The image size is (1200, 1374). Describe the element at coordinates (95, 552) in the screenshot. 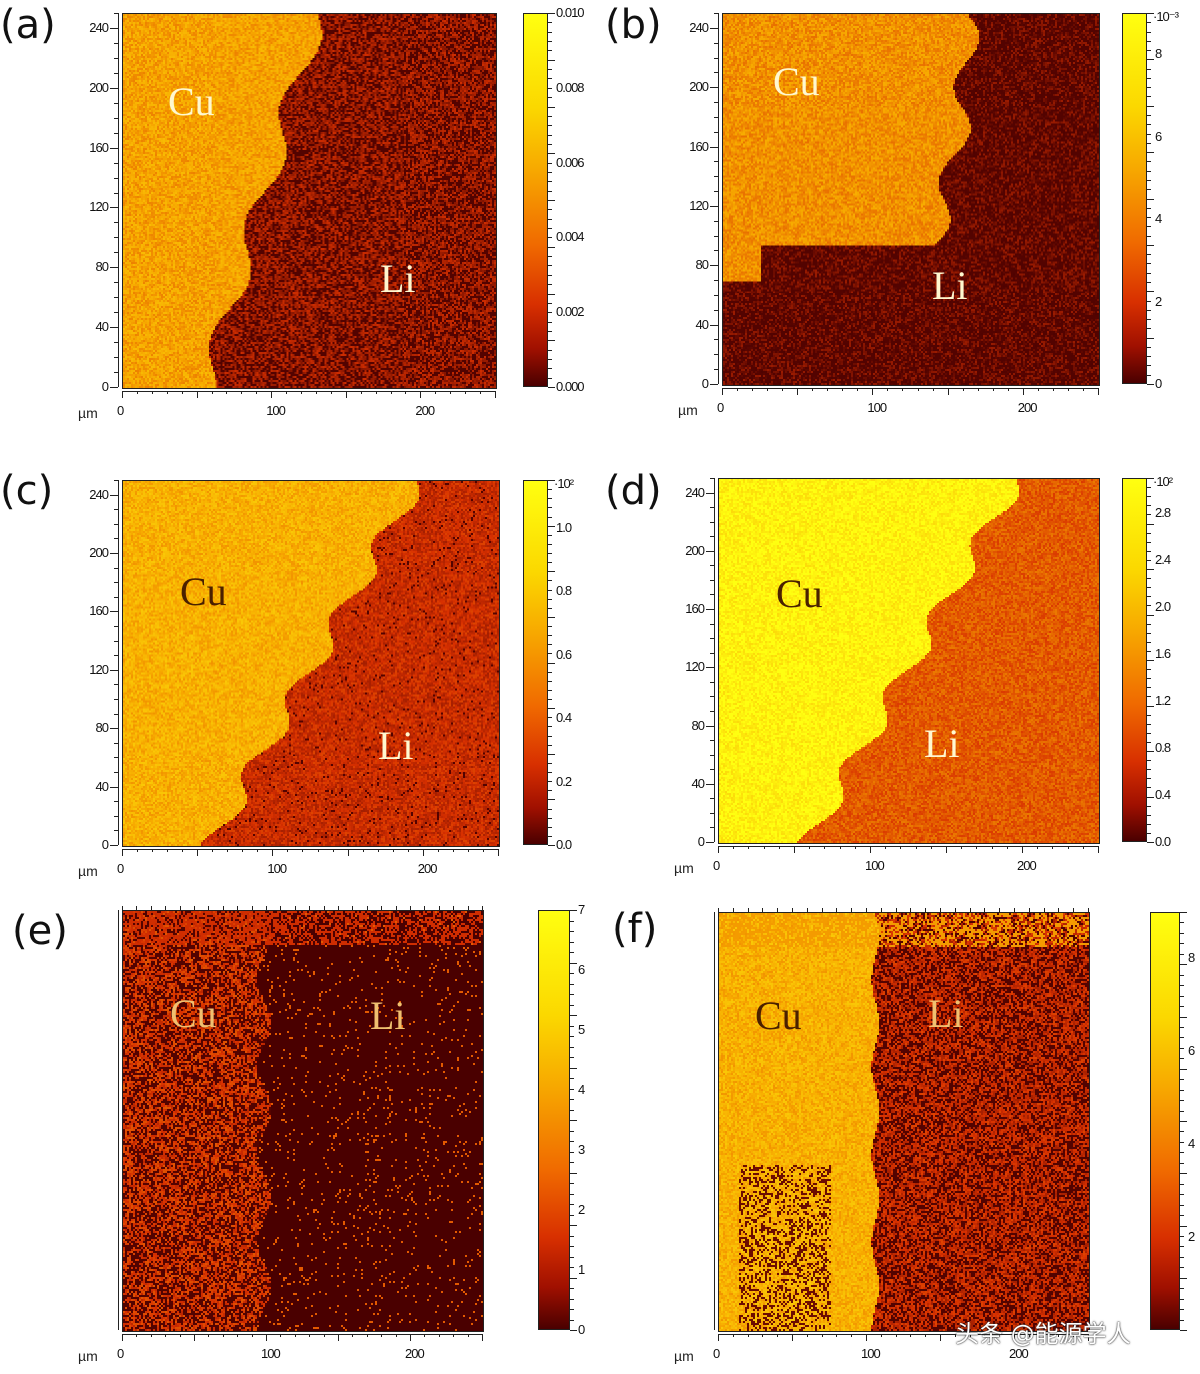

I see `y-tick-label: 200` at that location.